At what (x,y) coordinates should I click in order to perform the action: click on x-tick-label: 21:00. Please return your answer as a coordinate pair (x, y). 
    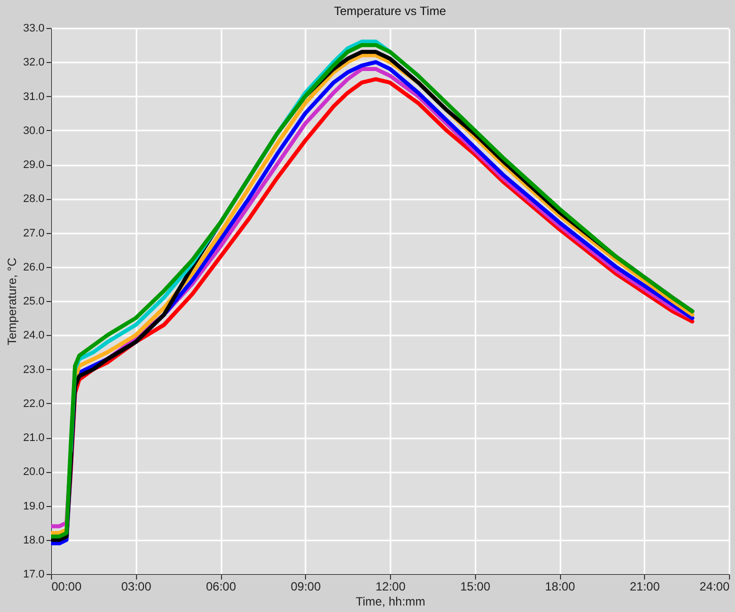
    Looking at the image, I should click on (645, 587).